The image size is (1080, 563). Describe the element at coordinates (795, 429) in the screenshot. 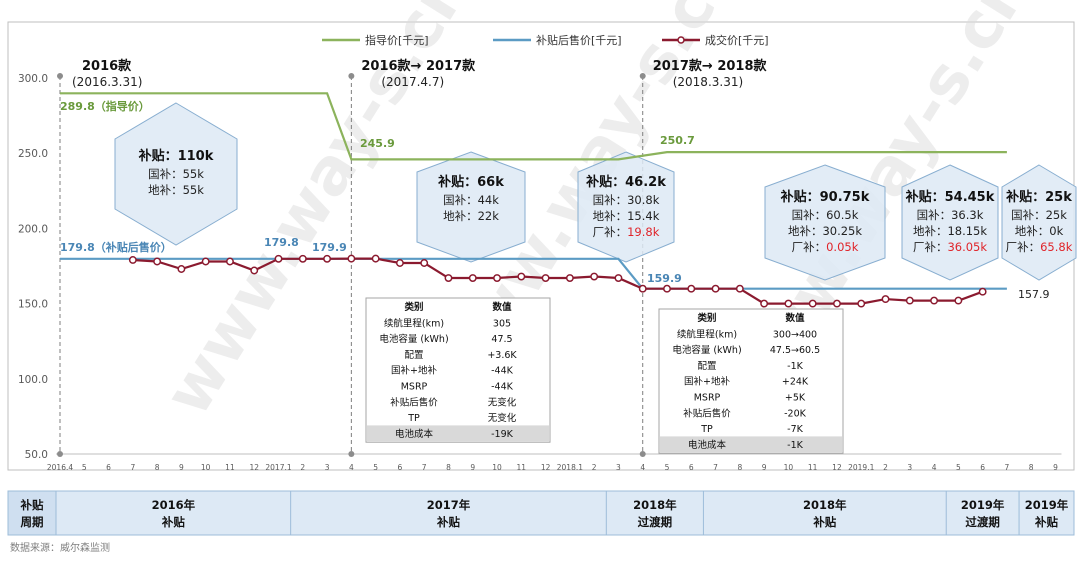

I see `change-table-cell: -7K` at that location.